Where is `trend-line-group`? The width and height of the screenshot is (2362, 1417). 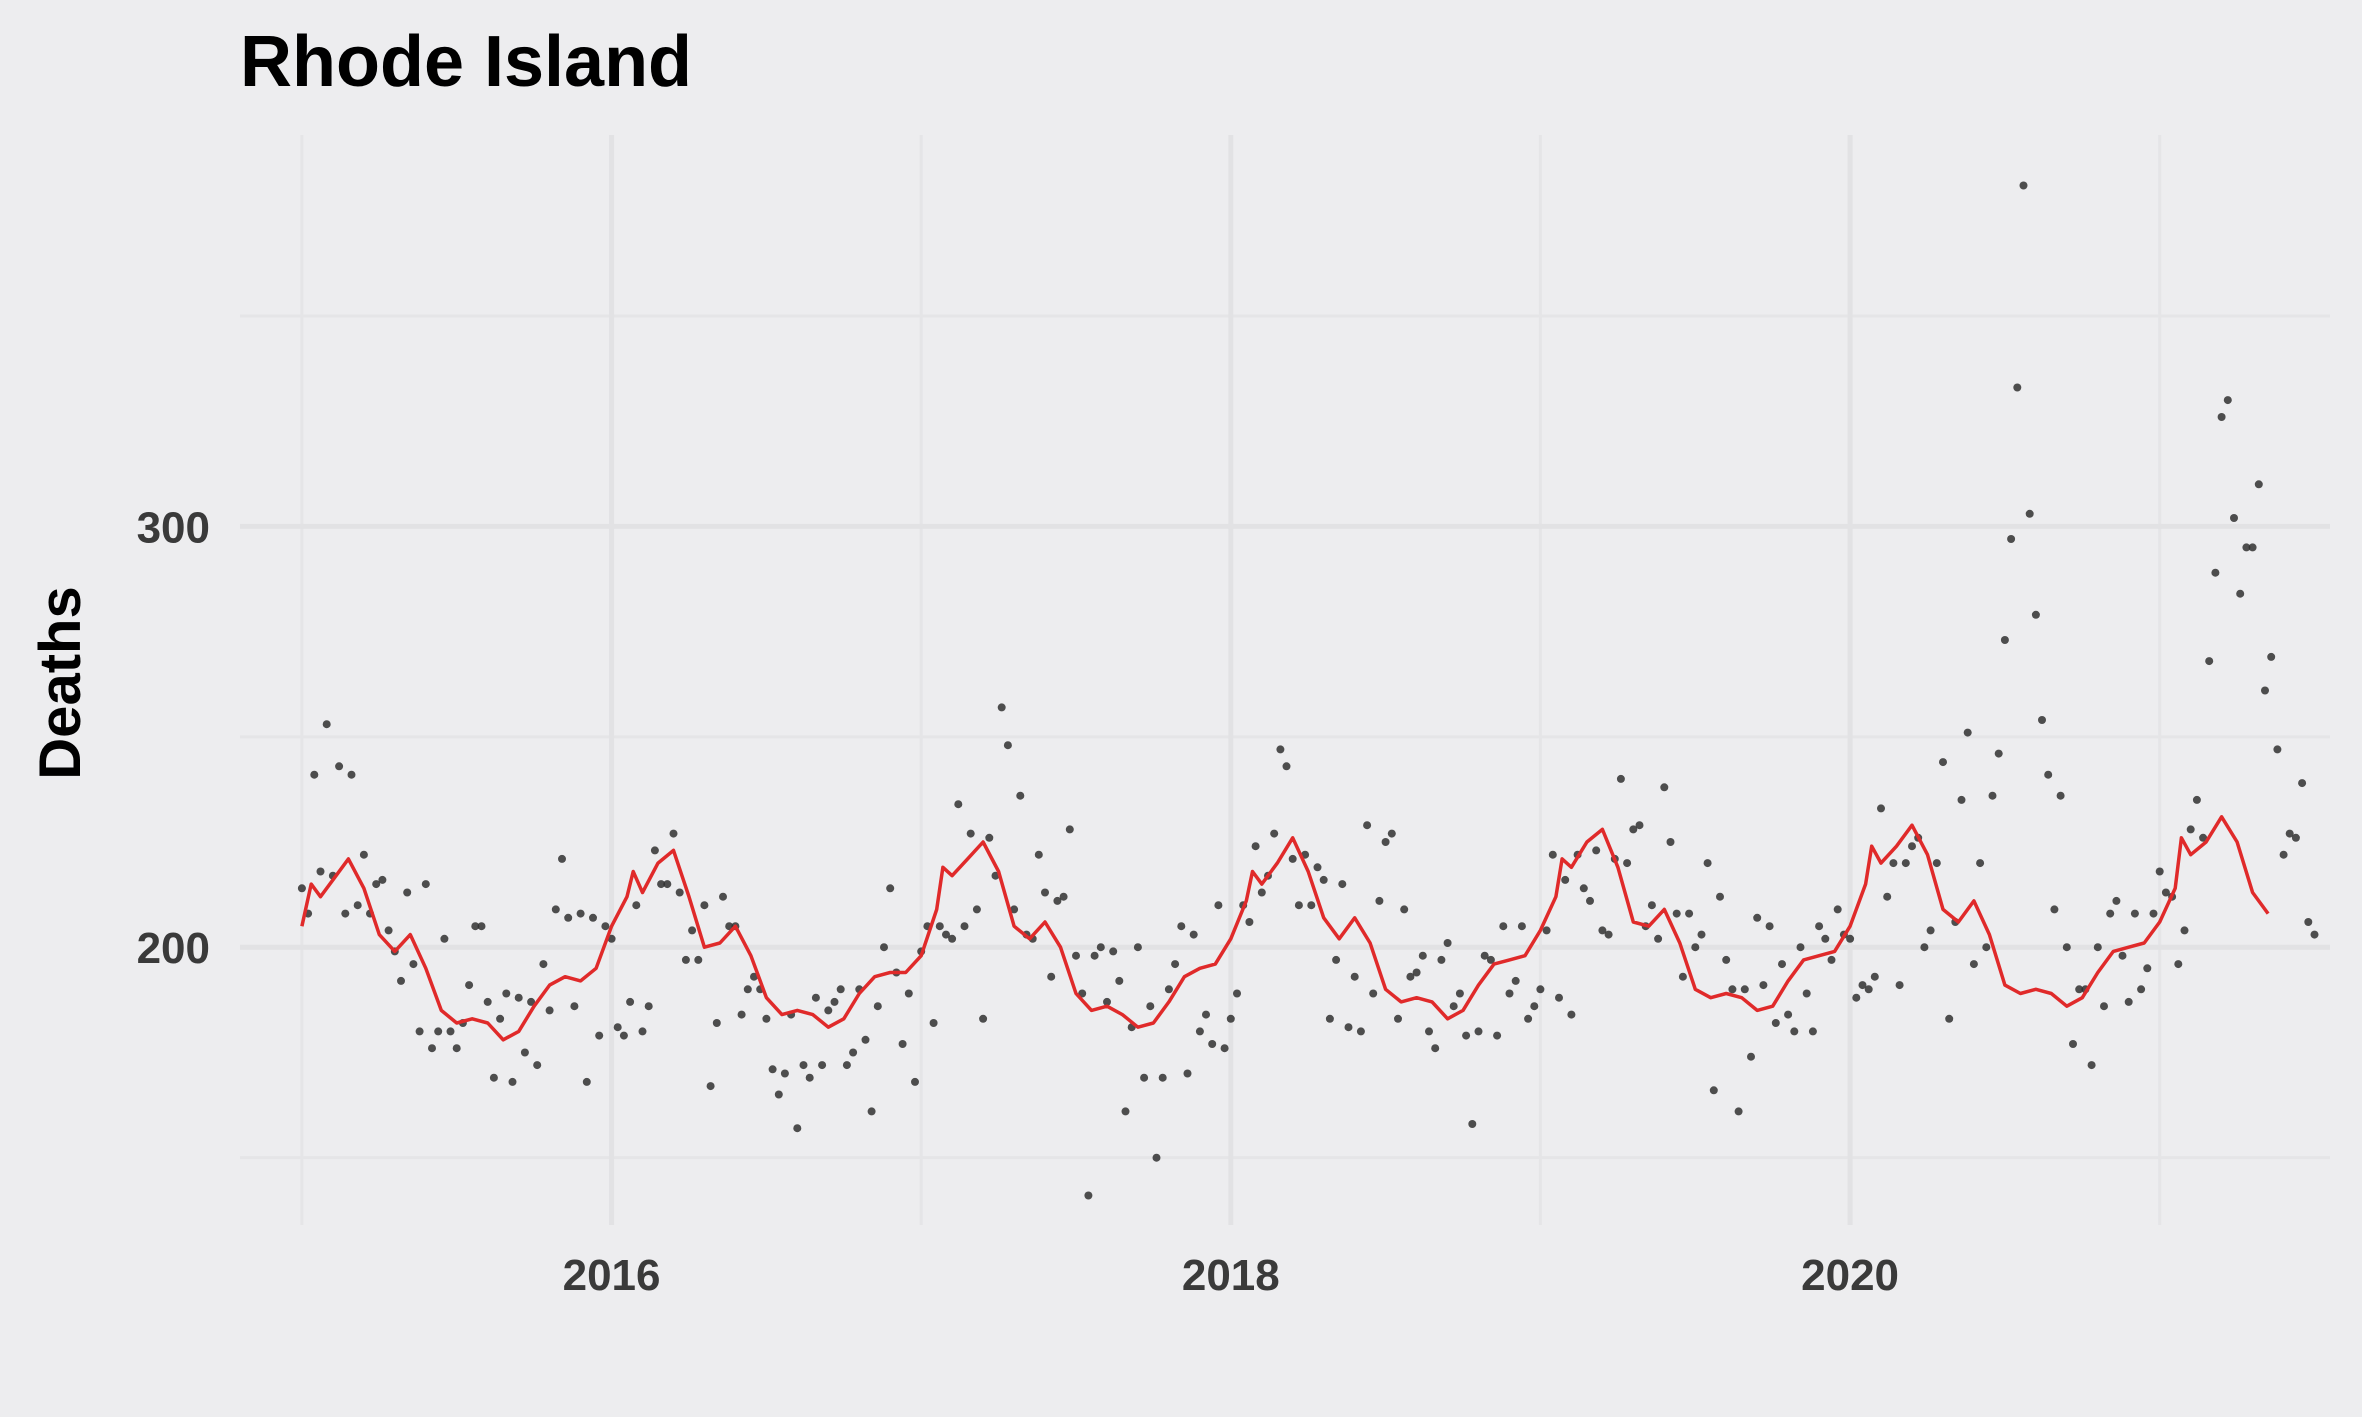
trend-line-group is located at coordinates (1285, 928).